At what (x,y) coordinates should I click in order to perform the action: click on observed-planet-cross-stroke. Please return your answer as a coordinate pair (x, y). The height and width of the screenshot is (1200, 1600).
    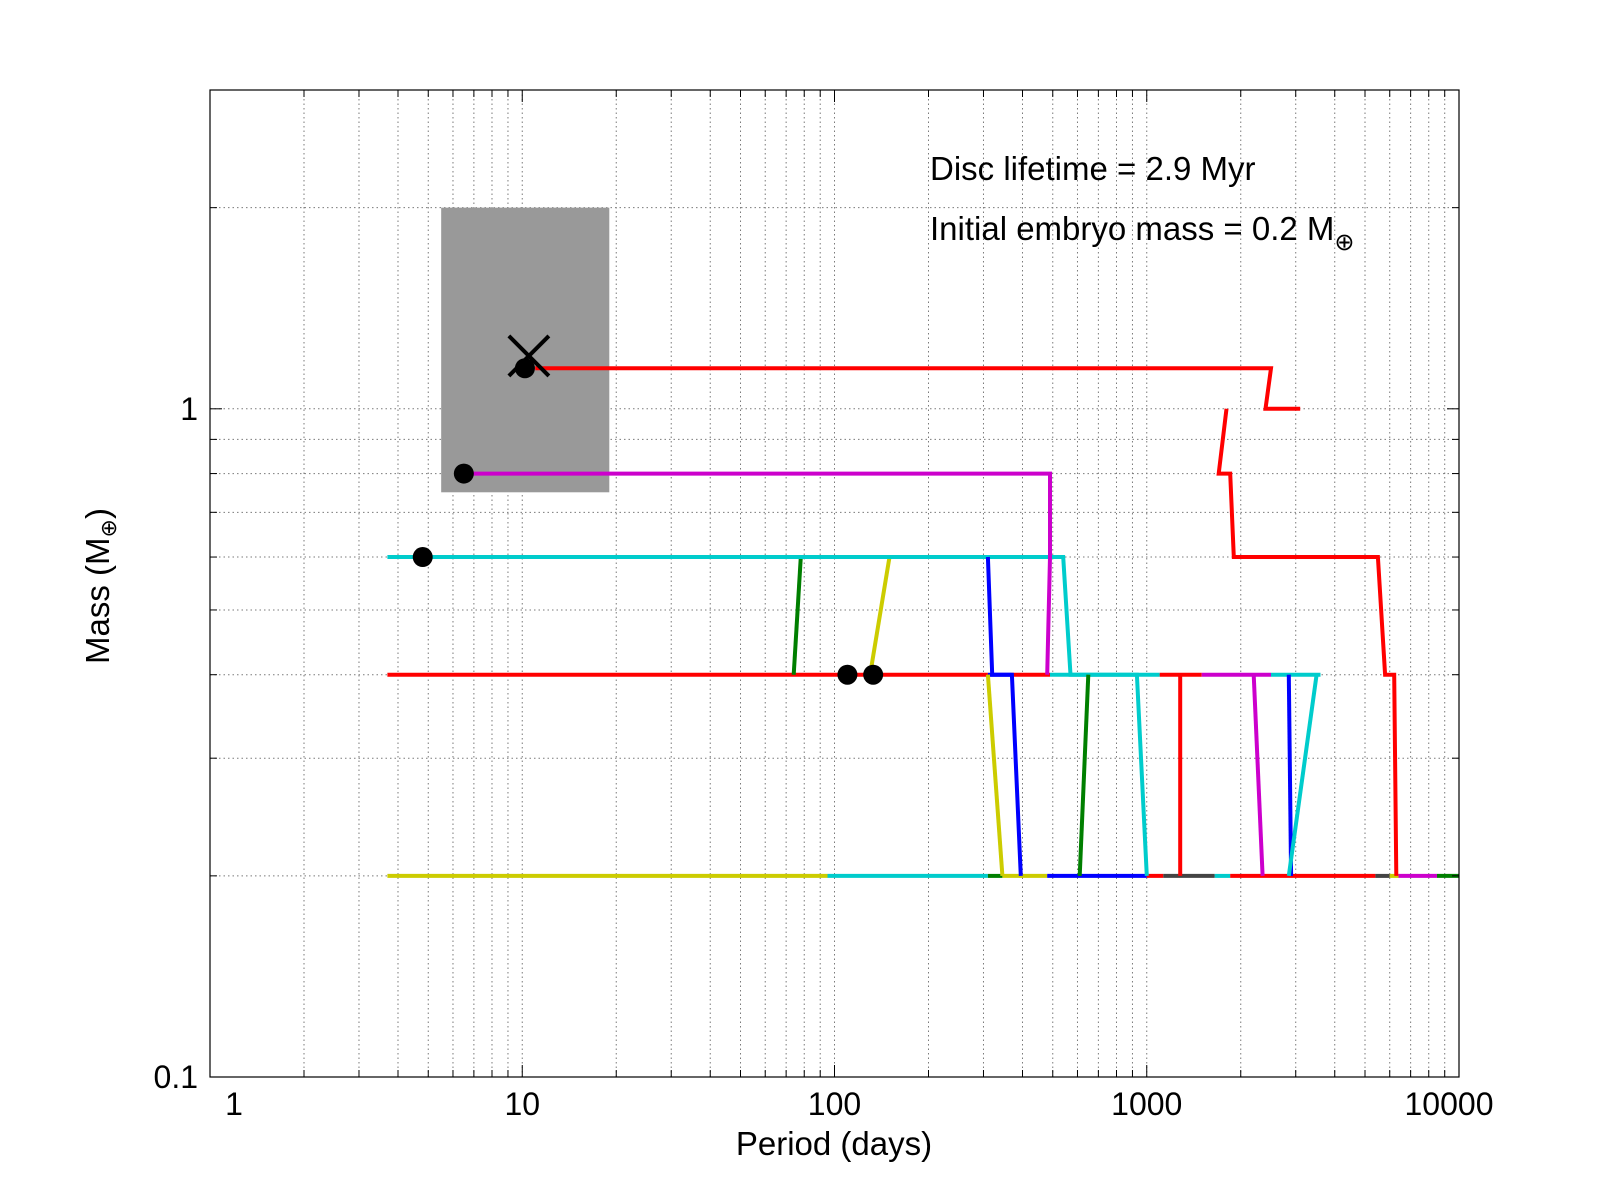
    Looking at the image, I should click on (529, 356).